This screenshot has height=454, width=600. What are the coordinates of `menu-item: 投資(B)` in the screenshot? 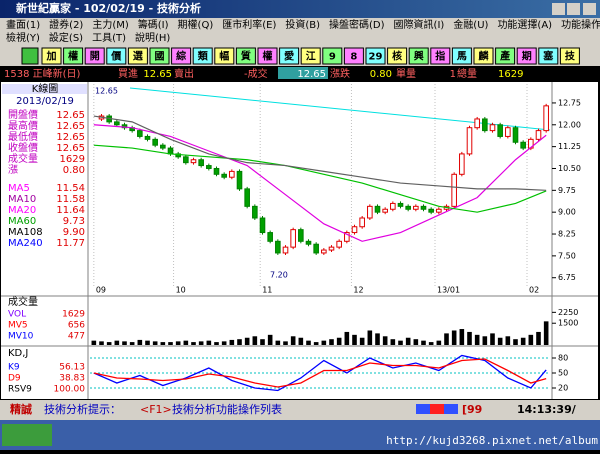 It's located at (302, 24).